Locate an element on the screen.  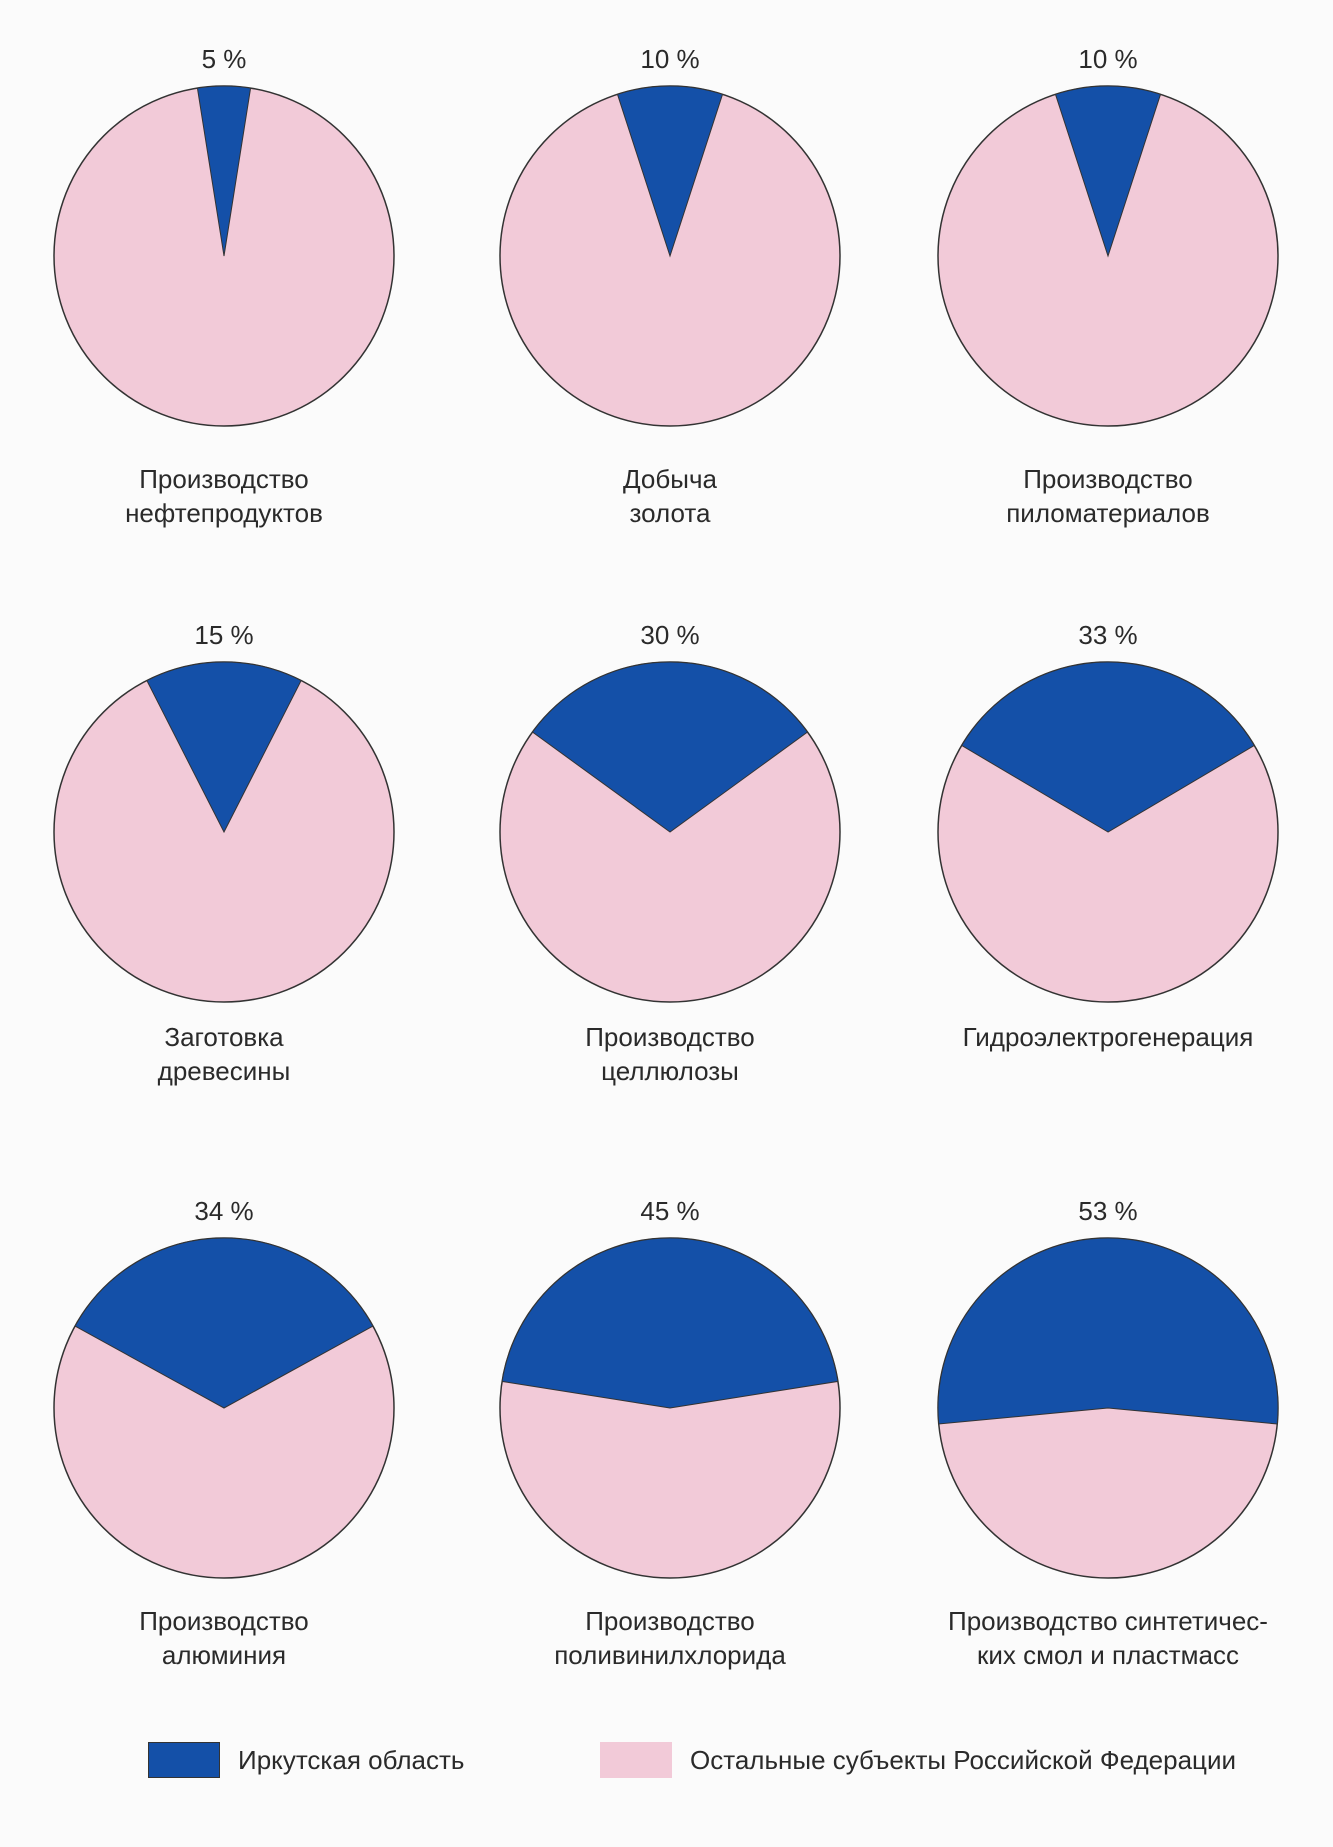
legend-item-irkutsk: Иркутская область is located at coordinates (306, 1760).